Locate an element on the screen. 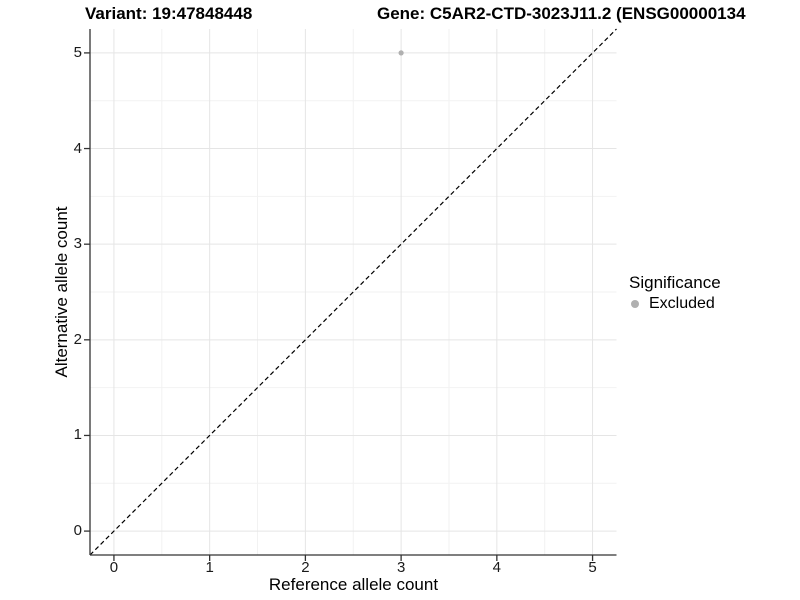 The image size is (800, 600). y-tick-label: 4 is located at coordinates (77, 148).